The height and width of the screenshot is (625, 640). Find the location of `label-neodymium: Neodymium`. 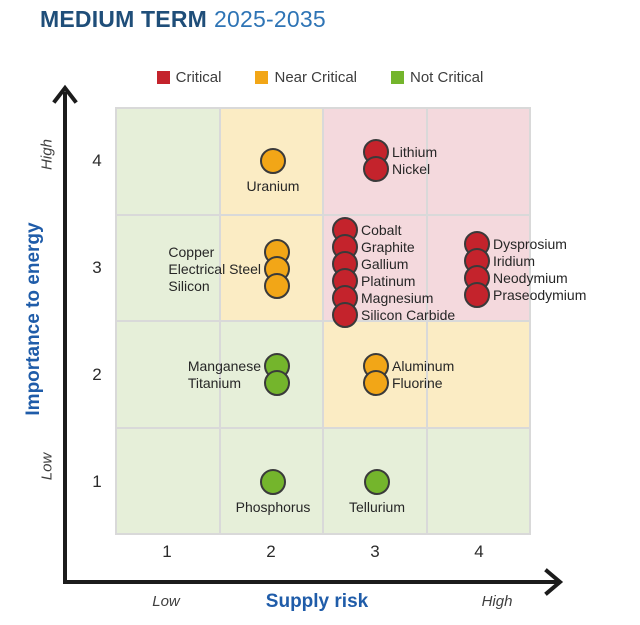

label-neodymium: Neodymium is located at coordinates (530, 278).